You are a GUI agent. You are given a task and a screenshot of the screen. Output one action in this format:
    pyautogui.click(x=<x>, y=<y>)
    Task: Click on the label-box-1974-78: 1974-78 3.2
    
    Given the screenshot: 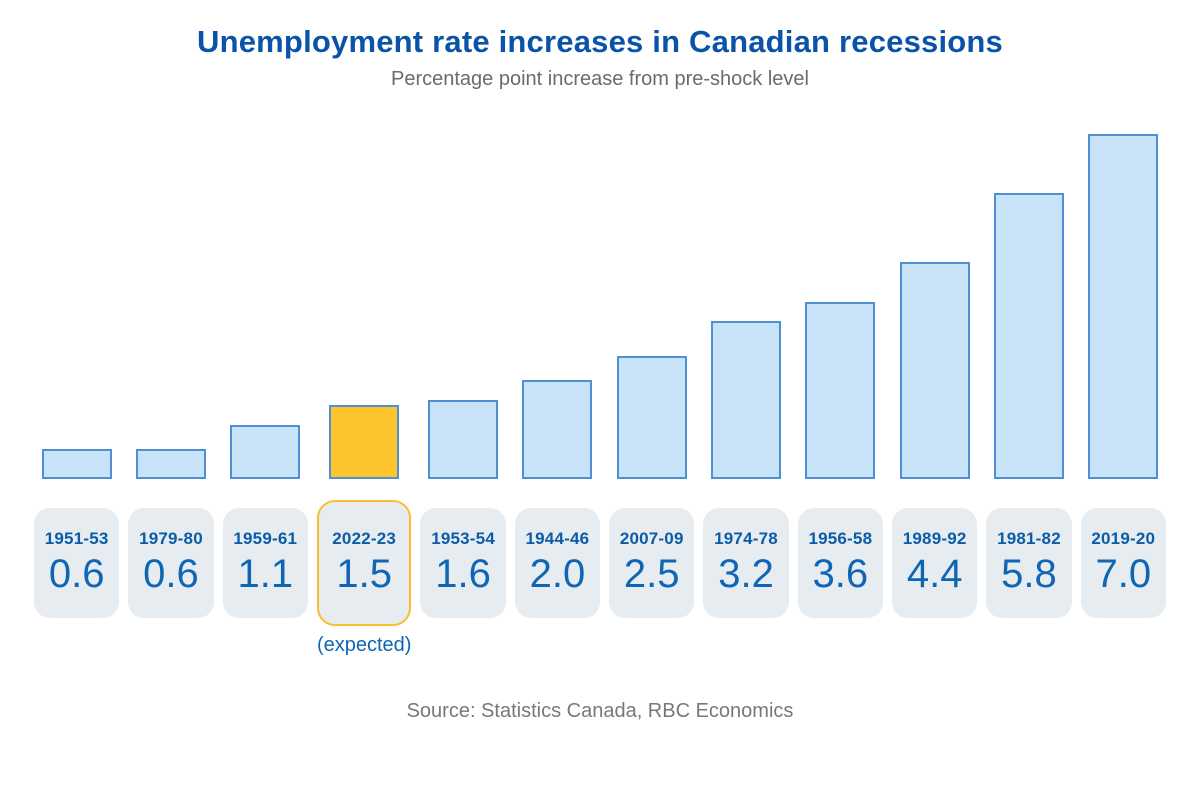 What is the action you would take?
    pyautogui.click(x=746, y=563)
    